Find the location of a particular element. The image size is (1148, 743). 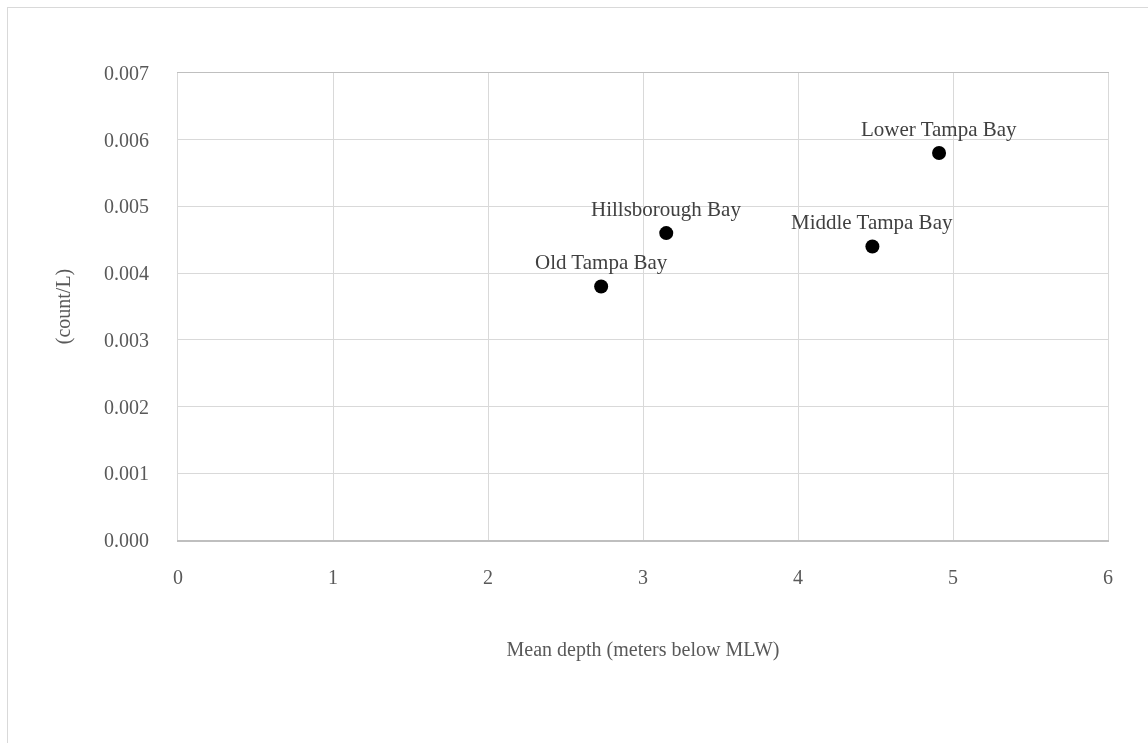

y-tick-label: 0.003 is located at coordinates (126, 339).